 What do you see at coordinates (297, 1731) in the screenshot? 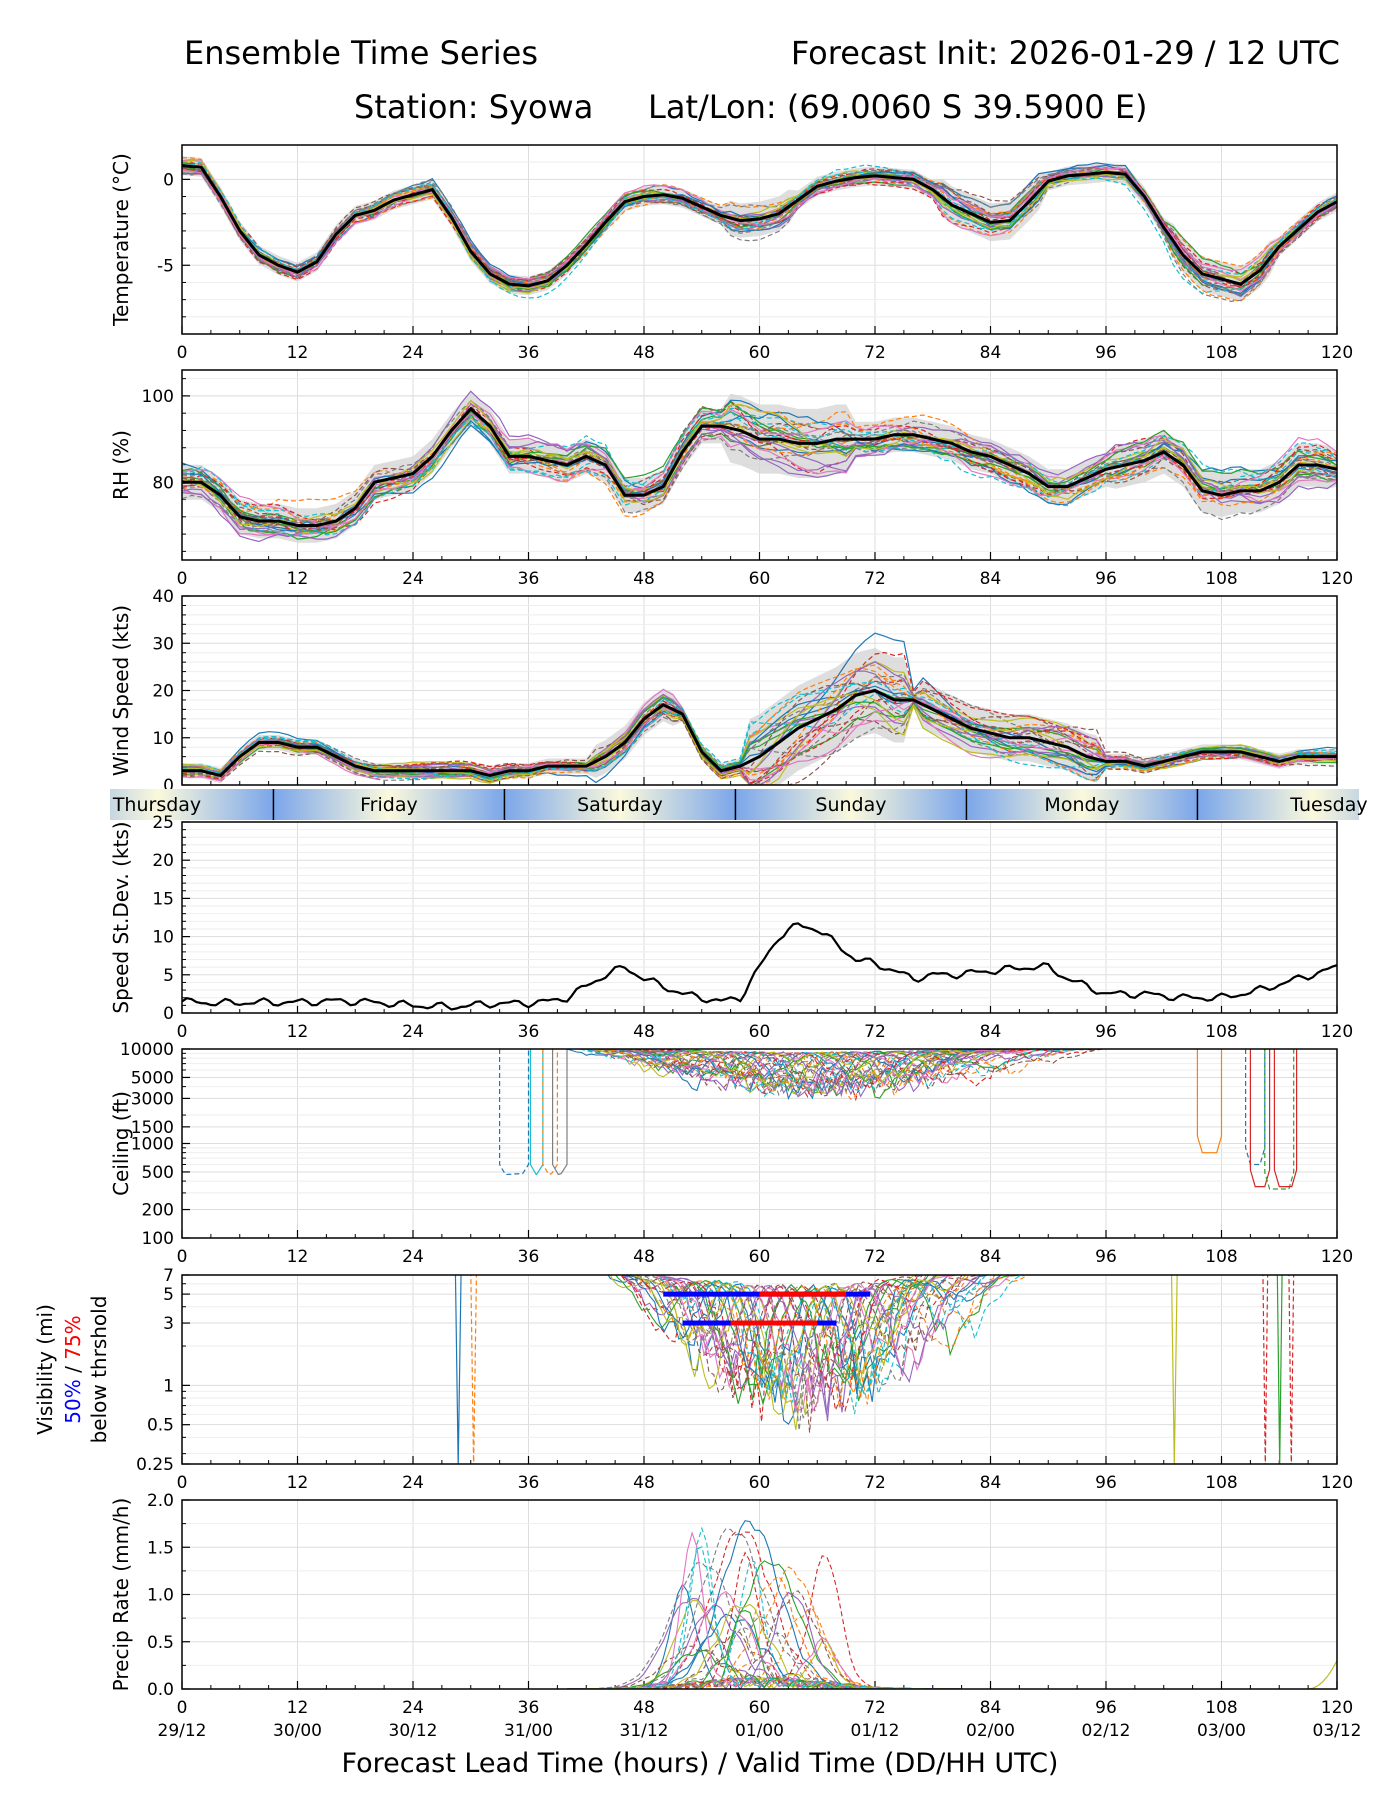
I see `valid-time-label: 30/00` at bounding box center [297, 1731].